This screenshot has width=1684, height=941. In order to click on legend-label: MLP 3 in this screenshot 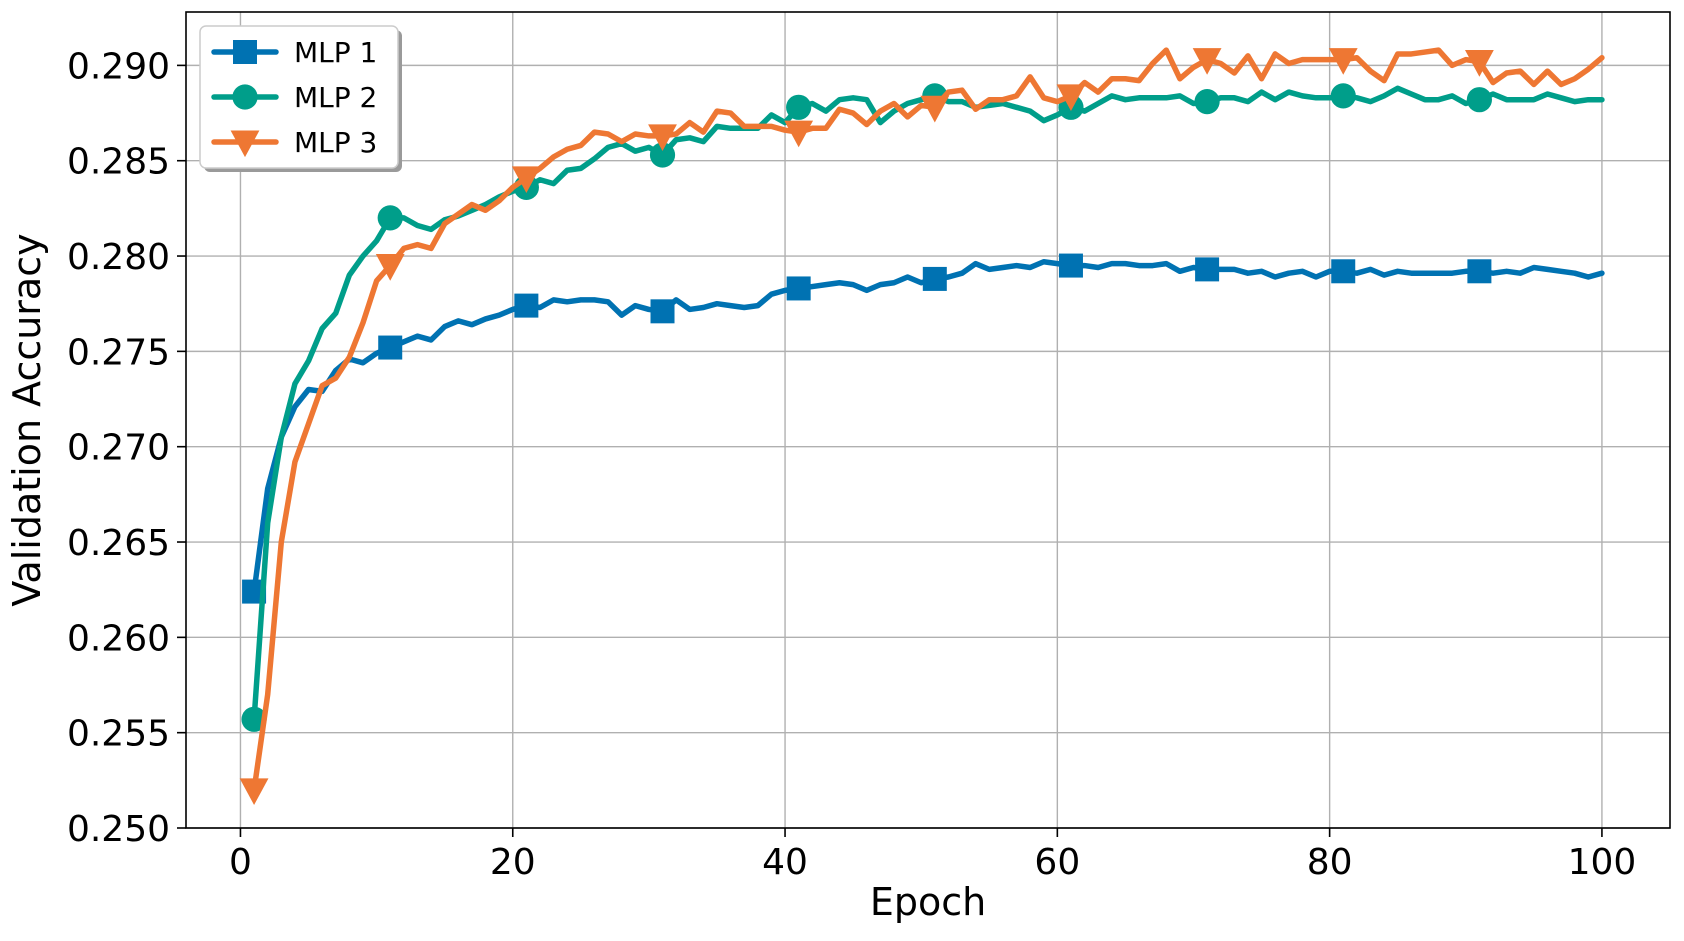, I will do `click(335, 142)`.